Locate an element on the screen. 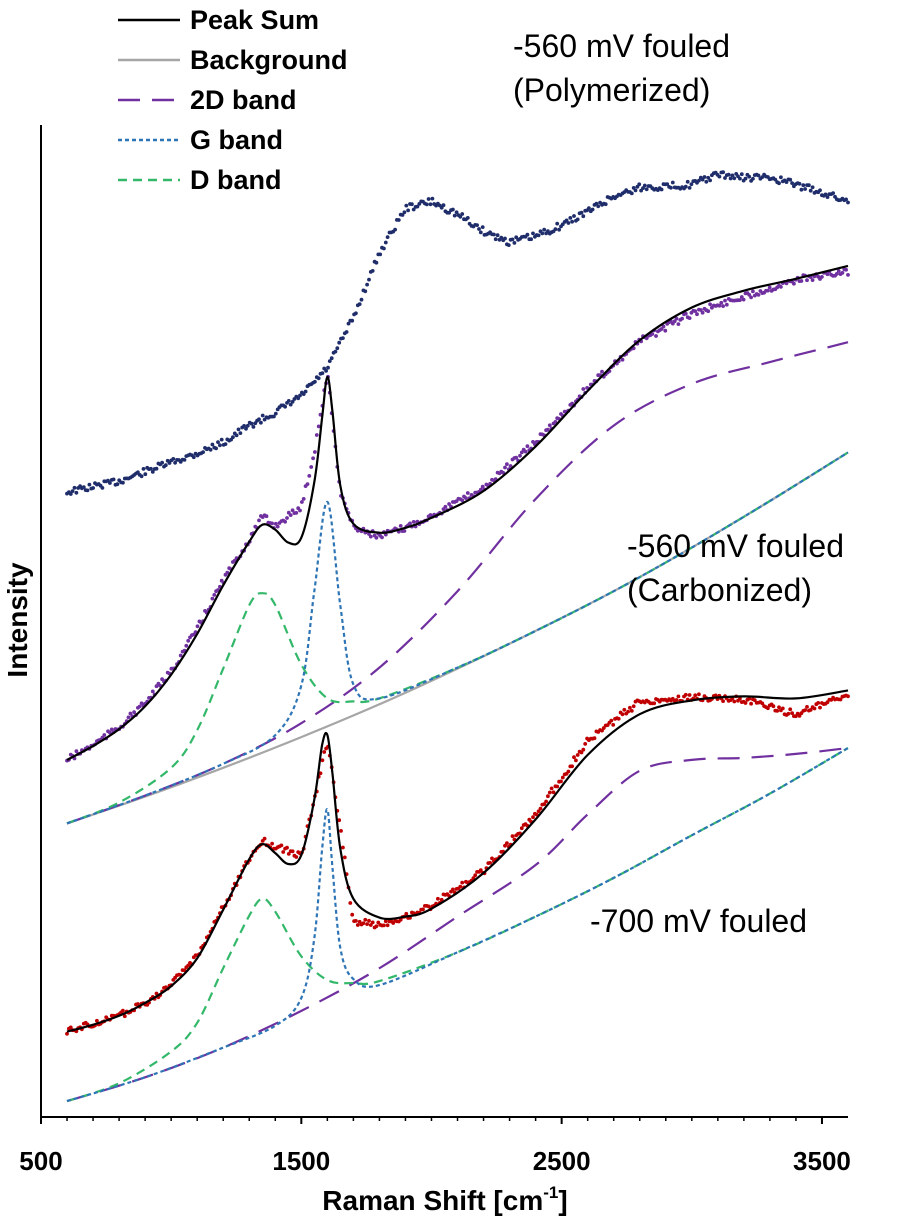  legend-label: Background is located at coordinates (269, 60).